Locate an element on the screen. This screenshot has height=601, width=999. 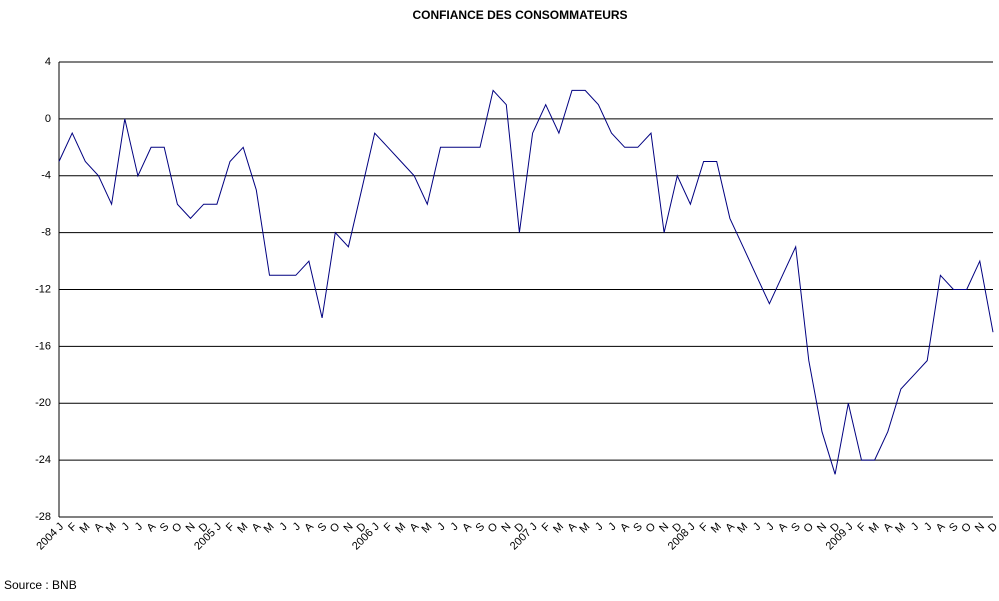
y-tick-label: -24 is located at coordinates (43, 460).